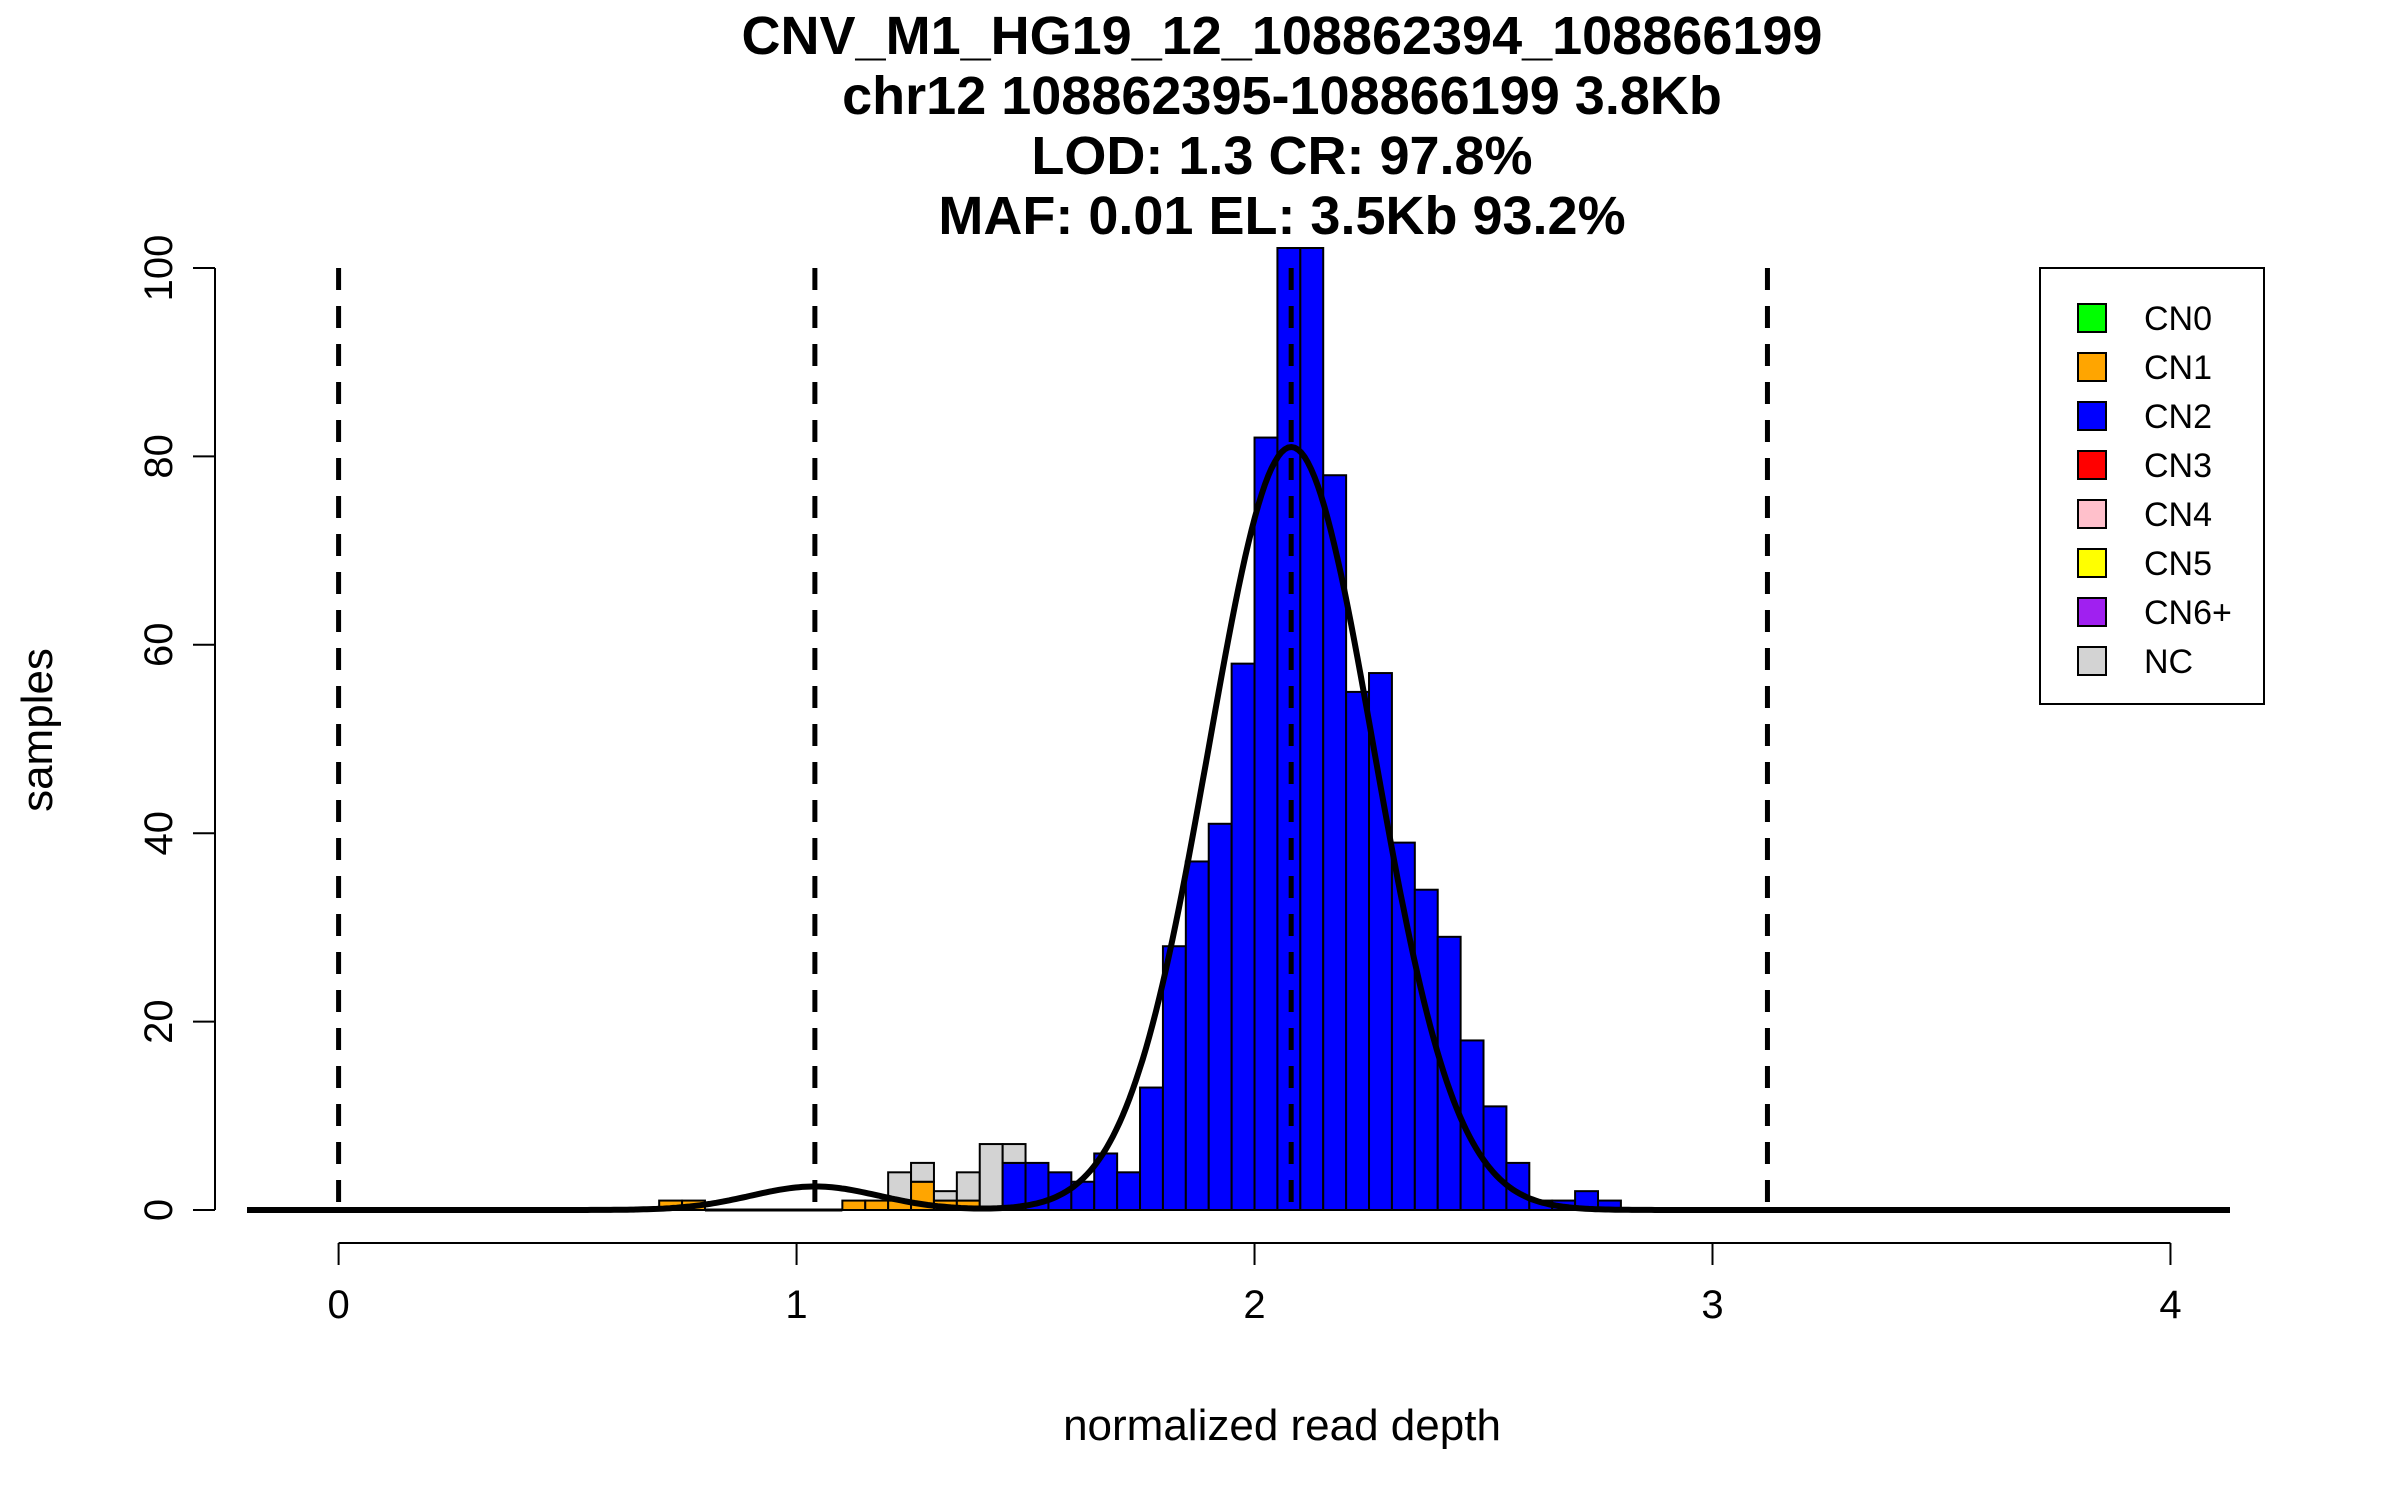 The width and height of the screenshot is (2400, 1500). I want to click on title-line-2: chr12 108862395-108866199 3.8Kb, so click(1282, 96).